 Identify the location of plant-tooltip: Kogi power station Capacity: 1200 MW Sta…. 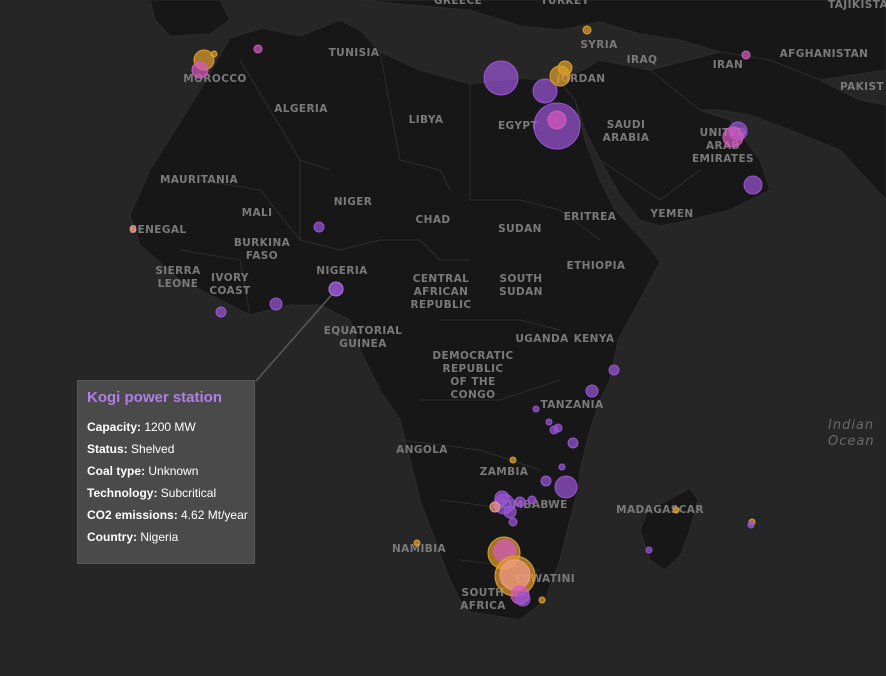
(166, 472).